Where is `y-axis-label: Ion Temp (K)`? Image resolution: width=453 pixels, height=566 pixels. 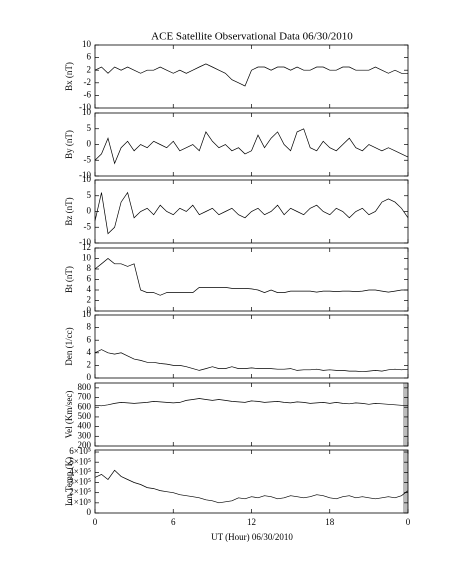
y-axis-label: Ion Temp (K) is located at coordinates (69, 481).